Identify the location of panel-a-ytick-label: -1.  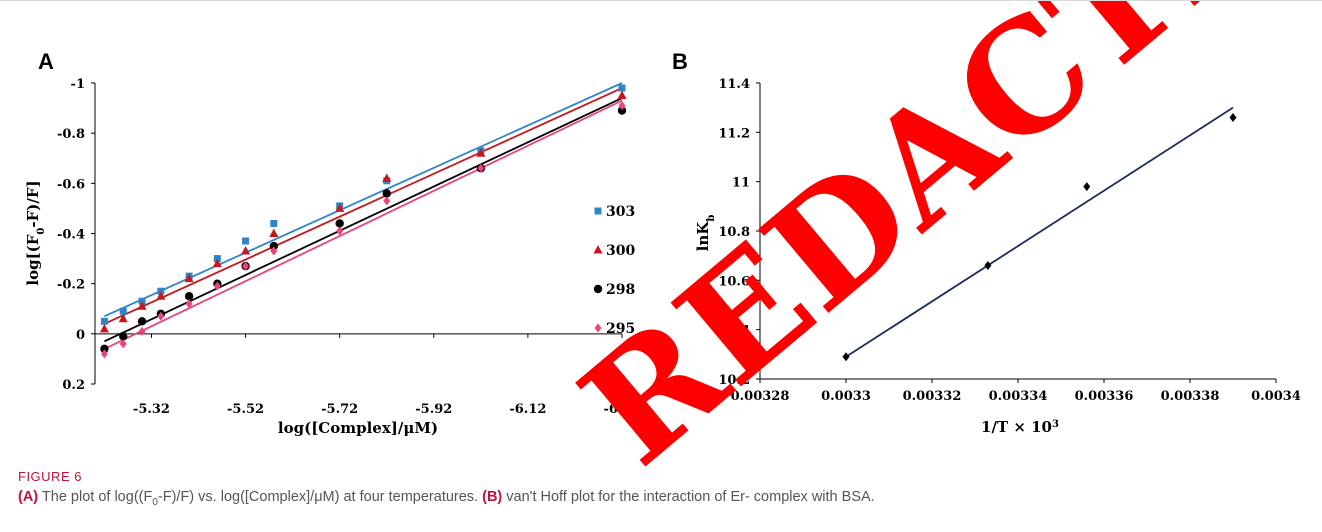
(78, 84).